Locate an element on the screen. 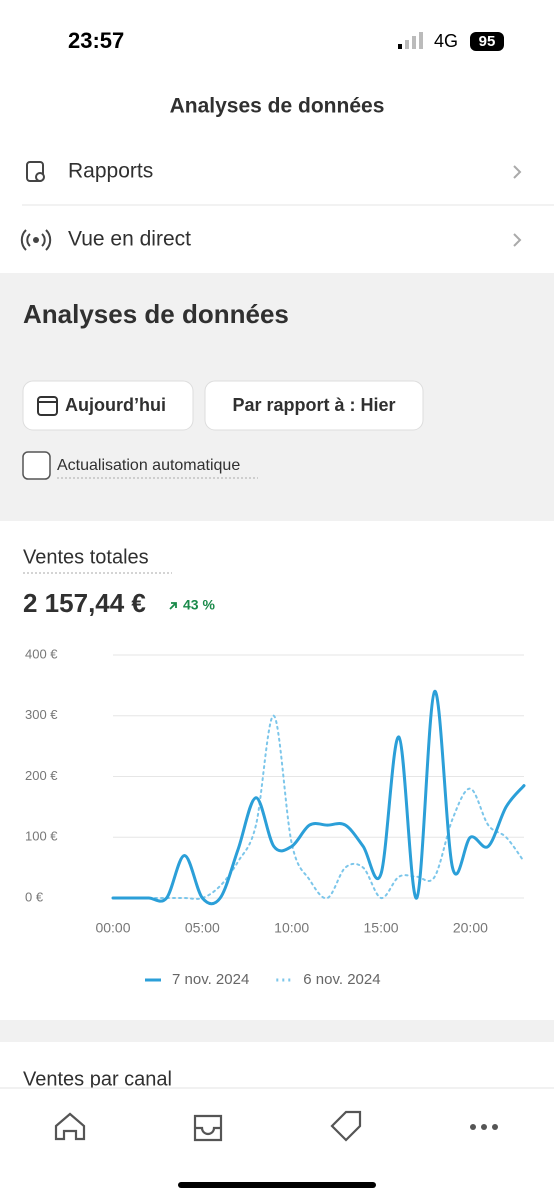 The width and height of the screenshot is (554, 1200). checkbox is located at coordinates (36, 465).